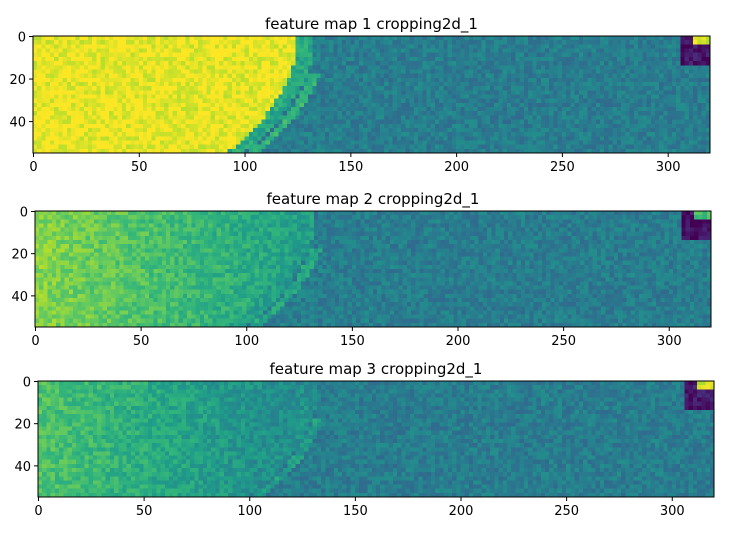 The width and height of the screenshot is (744, 551). What do you see at coordinates (371, 24) in the screenshot?
I see `subplot-title: feature map 1 cropping2d_1` at bounding box center [371, 24].